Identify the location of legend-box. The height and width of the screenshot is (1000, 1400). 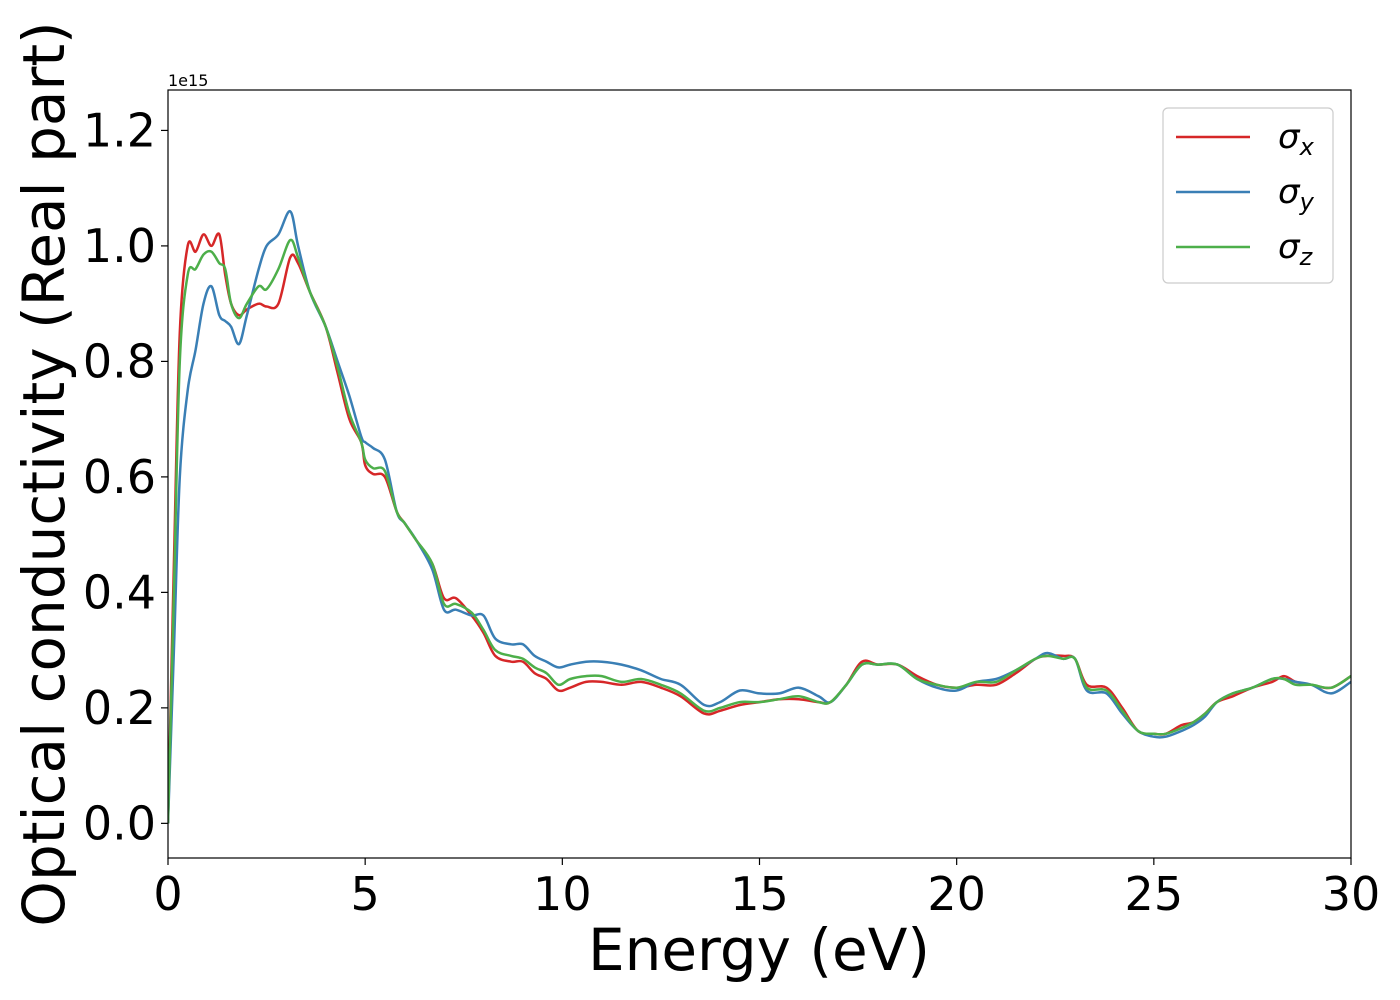
(1248, 195).